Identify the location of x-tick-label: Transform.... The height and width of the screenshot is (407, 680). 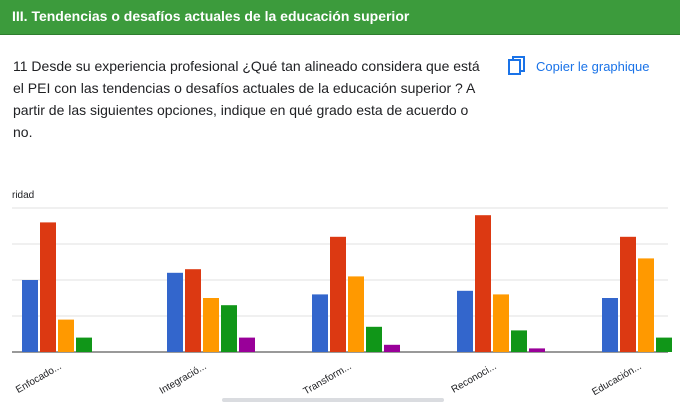
(328, 379).